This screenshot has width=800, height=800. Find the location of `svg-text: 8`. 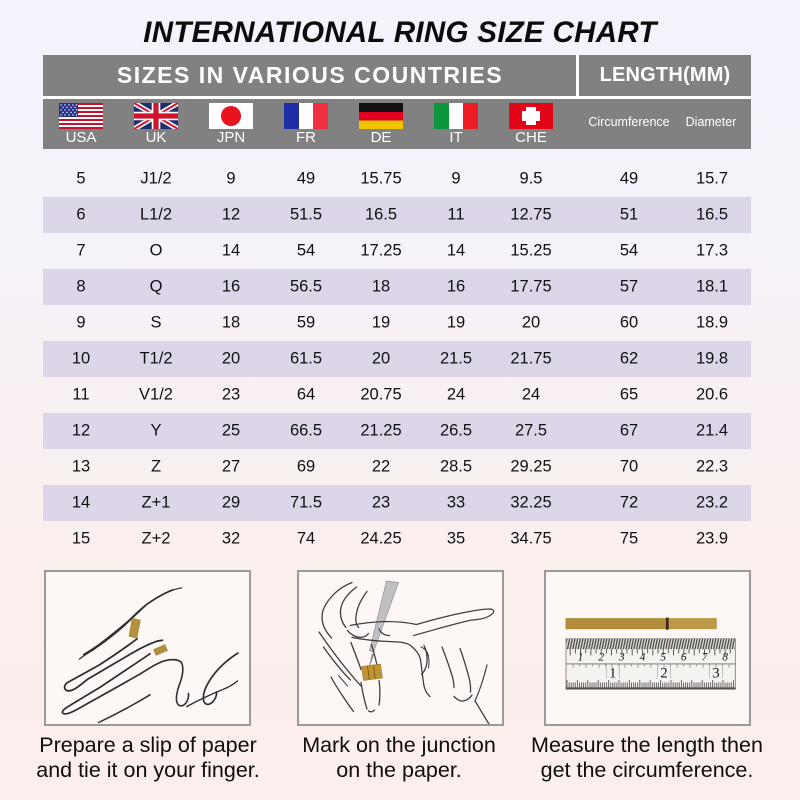

svg-text: 8 is located at coordinates (725, 658).